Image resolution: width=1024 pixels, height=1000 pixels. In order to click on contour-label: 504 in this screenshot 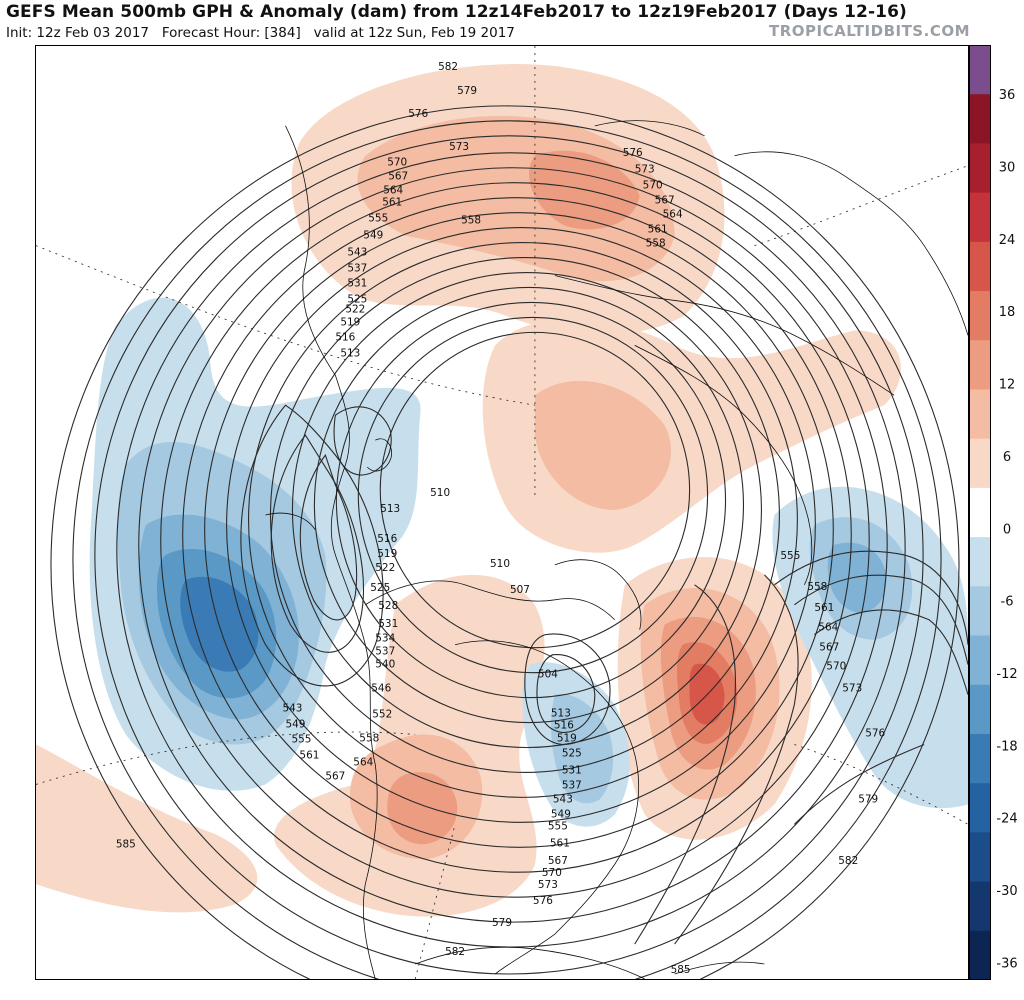, I will do `click(548, 675)`.